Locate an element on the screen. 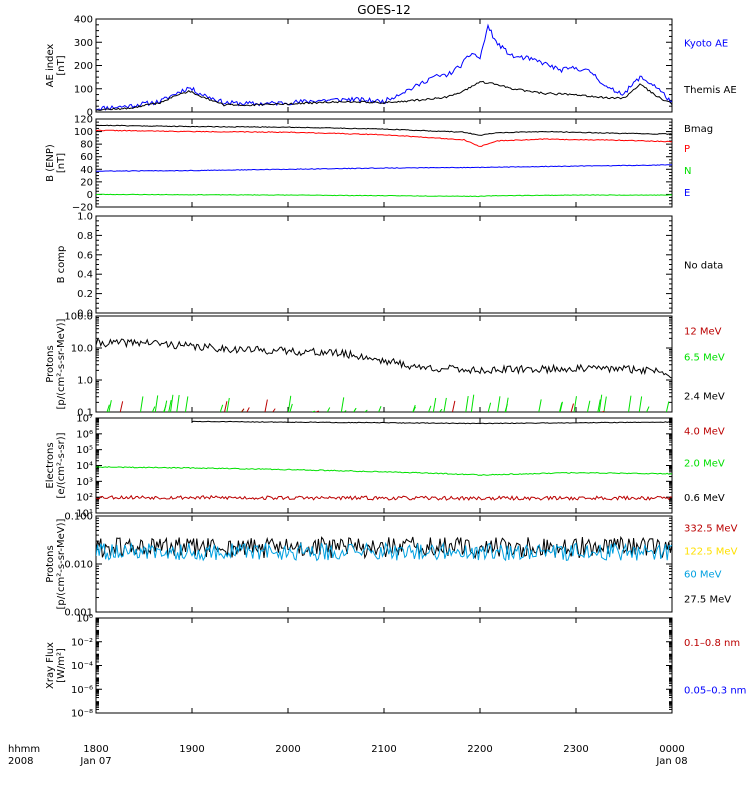 The height and width of the screenshot is (800, 750). y-tick-label: 200 is located at coordinates (83, 66).